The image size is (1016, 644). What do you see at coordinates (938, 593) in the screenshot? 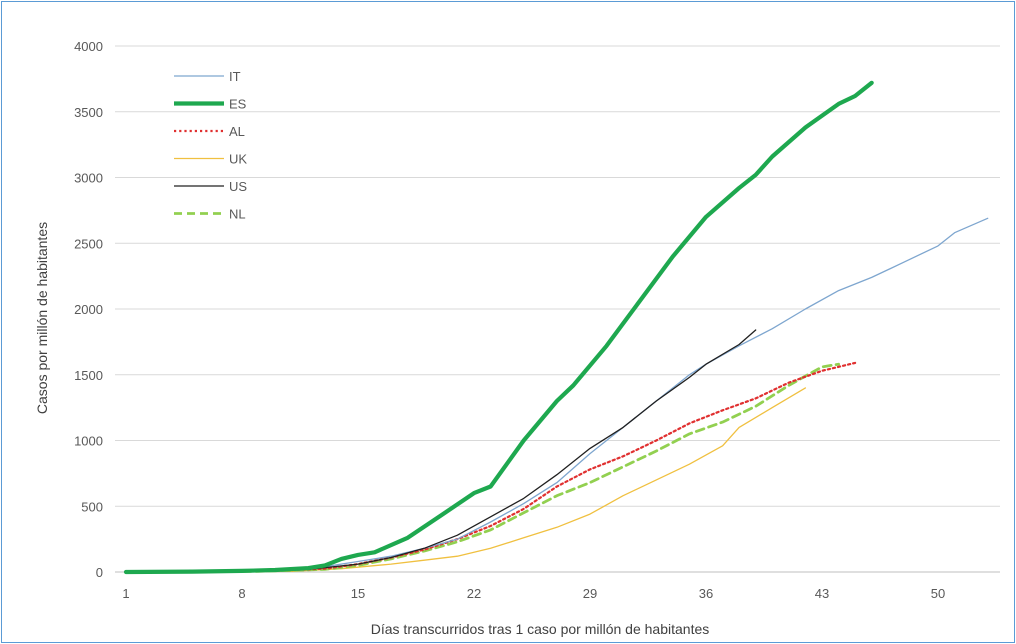
I see `x-tick-label-50: 50` at bounding box center [938, 593].